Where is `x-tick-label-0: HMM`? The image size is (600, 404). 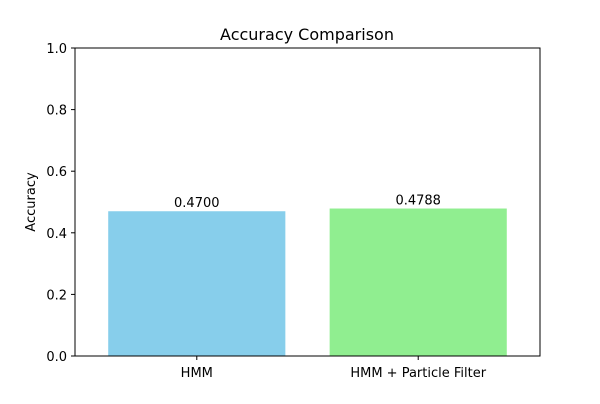 x-tick-label-0: HMM is located at coordinates (197, 373).